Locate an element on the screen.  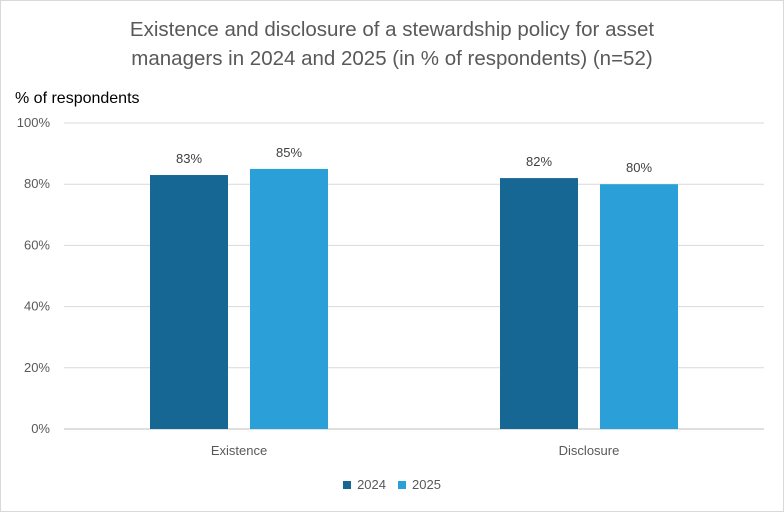
x-tick-label: Existence is located at coordinates (239, 450).